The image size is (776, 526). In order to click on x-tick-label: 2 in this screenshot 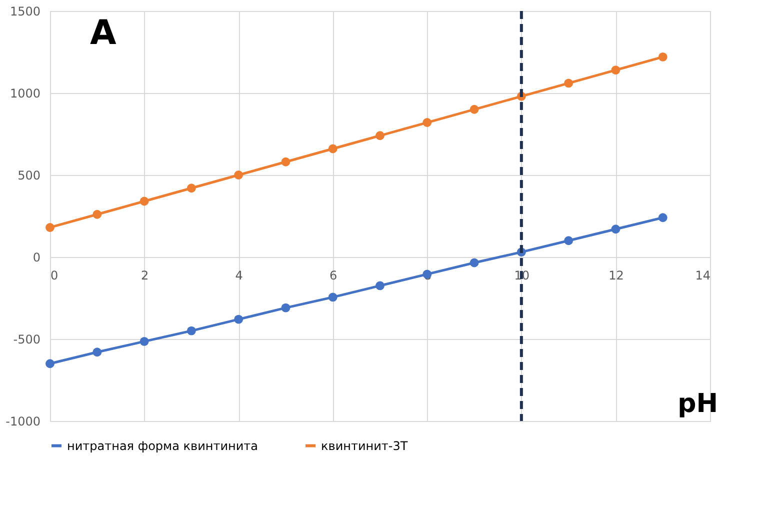, I will do `click(144, 275)`.